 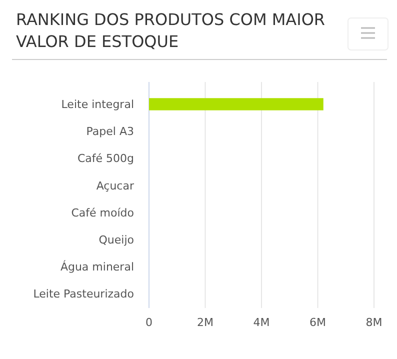 What do you see at coordinates (205, 322) in the screenshot?
I see `x-tick-label: 2M` at bounding box center [205, 322].